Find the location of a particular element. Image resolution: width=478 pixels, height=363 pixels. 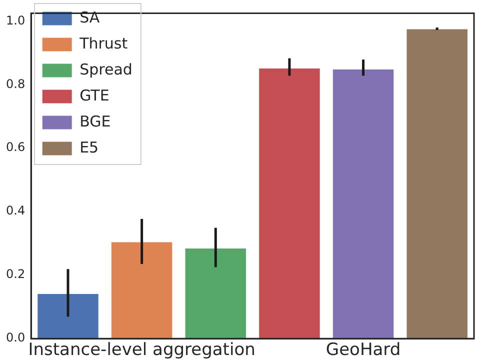

y-tick-label: 0.0 is located at coordinates (16, 337).